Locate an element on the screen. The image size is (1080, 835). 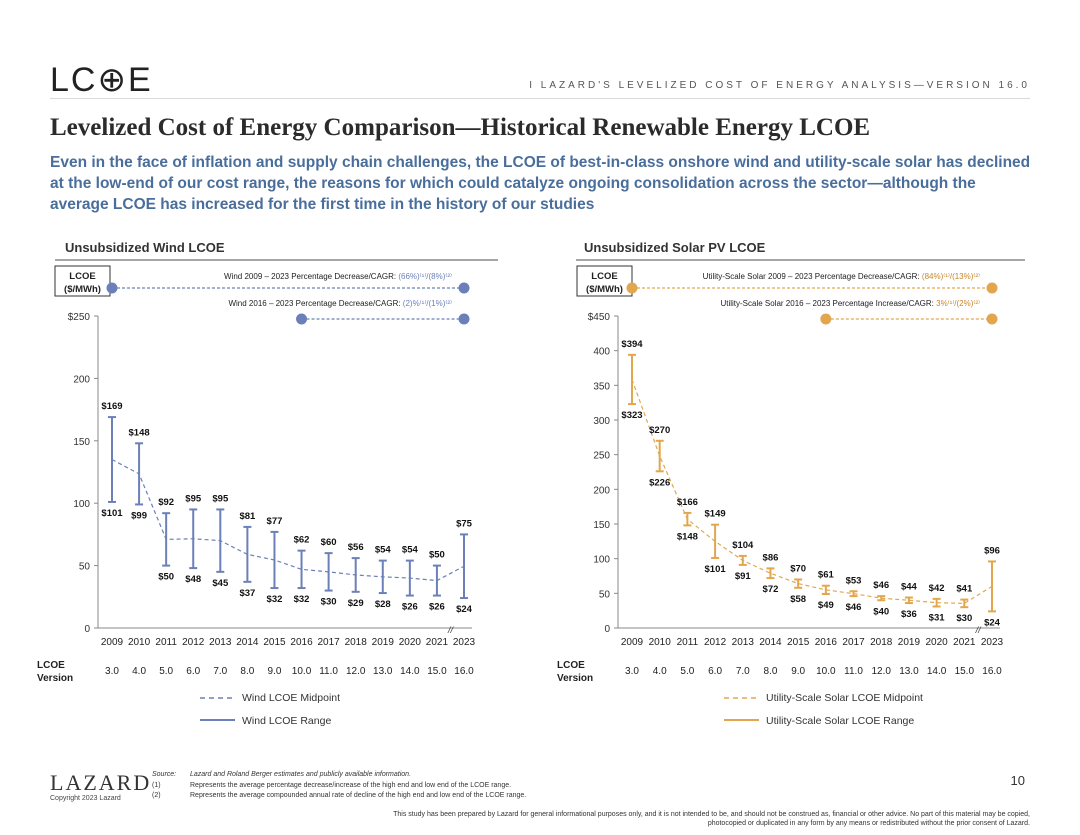
copyright: Copyright 2023 Lazard is located at coordinates (85, 798).